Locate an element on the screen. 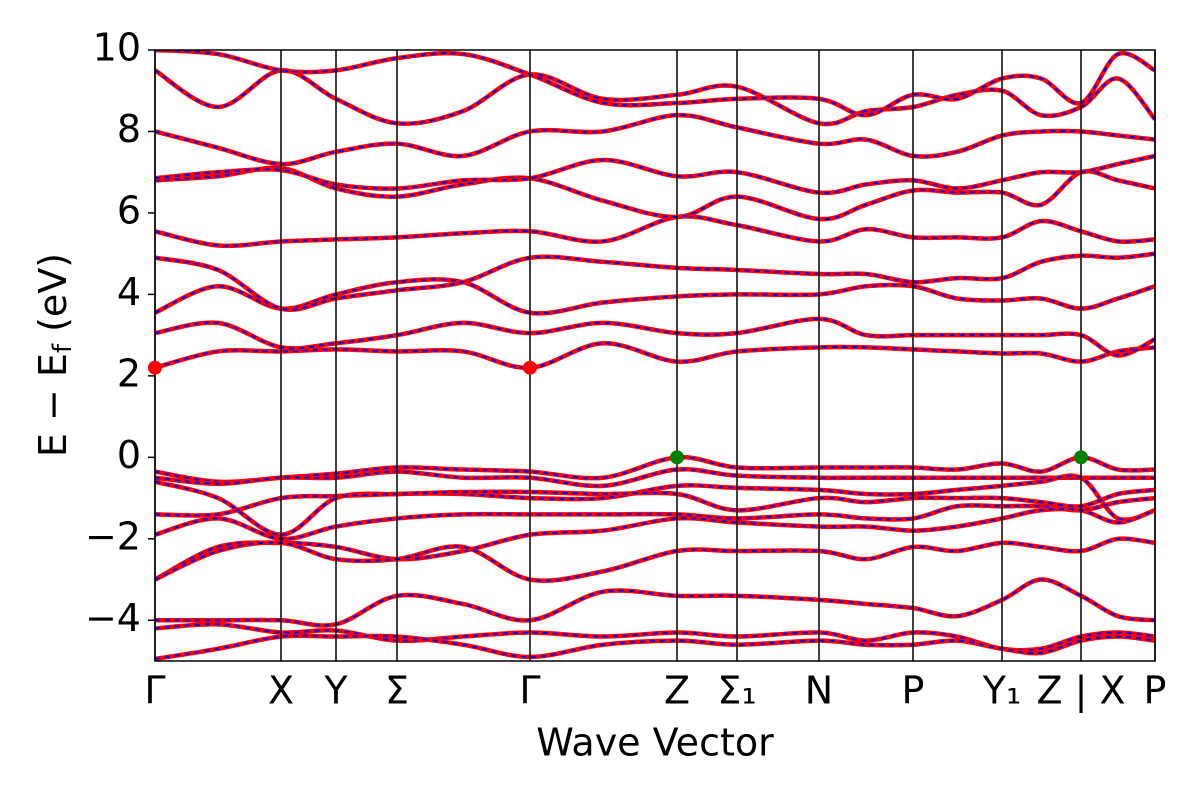  y-tick-label: −2 is located at coordinates (113, 536).